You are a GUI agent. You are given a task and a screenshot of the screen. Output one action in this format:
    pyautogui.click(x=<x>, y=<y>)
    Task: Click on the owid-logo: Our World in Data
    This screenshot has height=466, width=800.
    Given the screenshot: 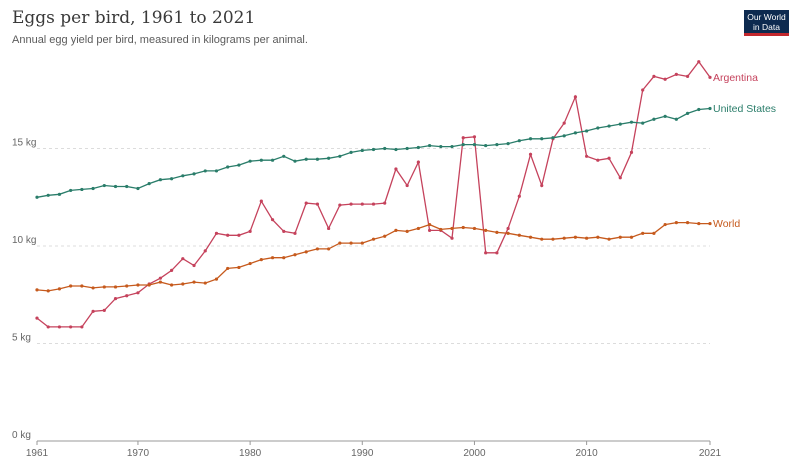 What is the action you would take?
    pyautogui.click(x=766, y=23)
    